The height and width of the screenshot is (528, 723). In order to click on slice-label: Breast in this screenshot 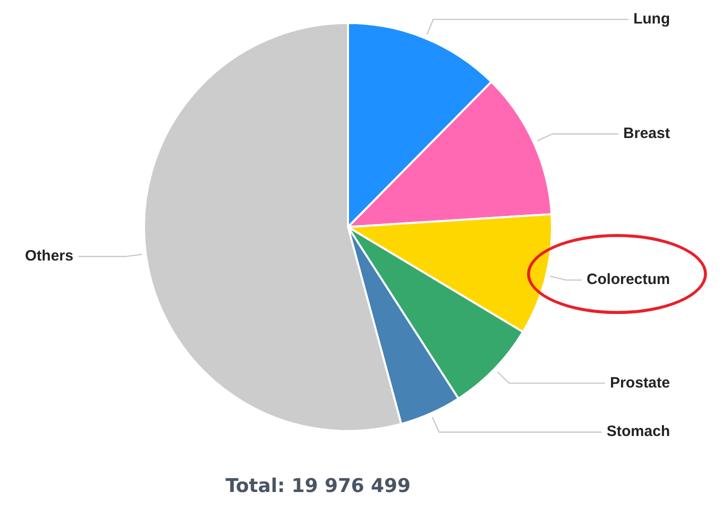, I will do `click(646, 133)`.